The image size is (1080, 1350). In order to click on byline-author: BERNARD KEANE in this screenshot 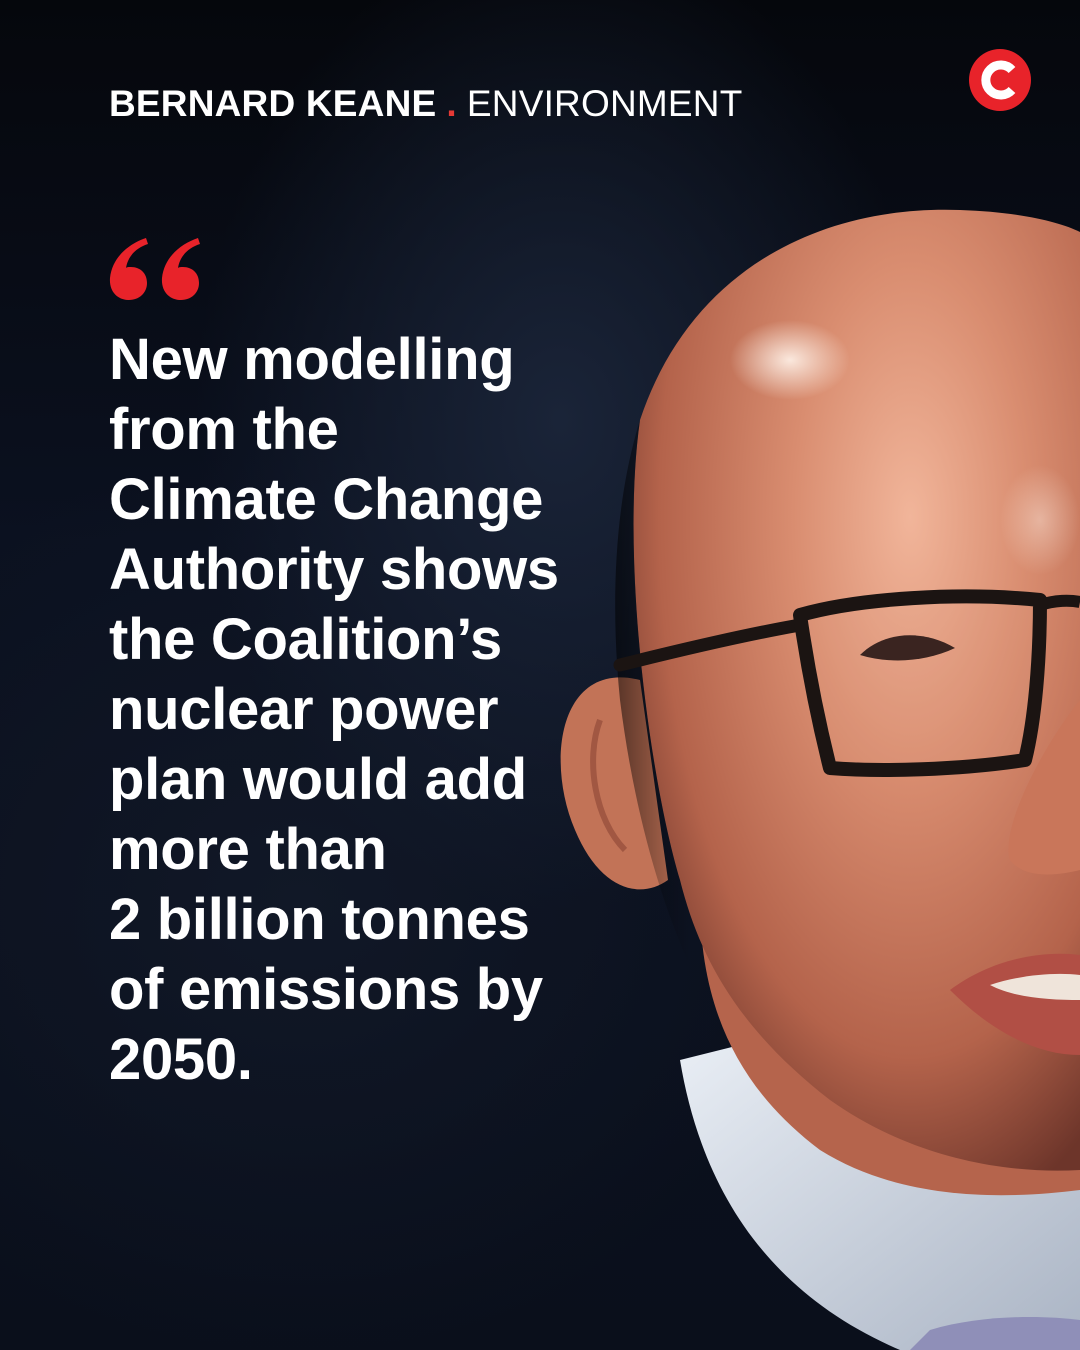, I will do `click(273, 103)`.